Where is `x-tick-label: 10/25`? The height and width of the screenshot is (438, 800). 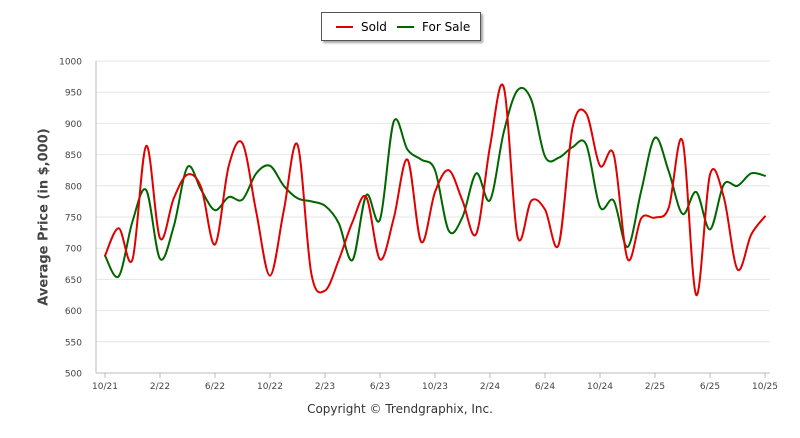
x-tick-label: 10/25 is located at coordinates (765, 387).